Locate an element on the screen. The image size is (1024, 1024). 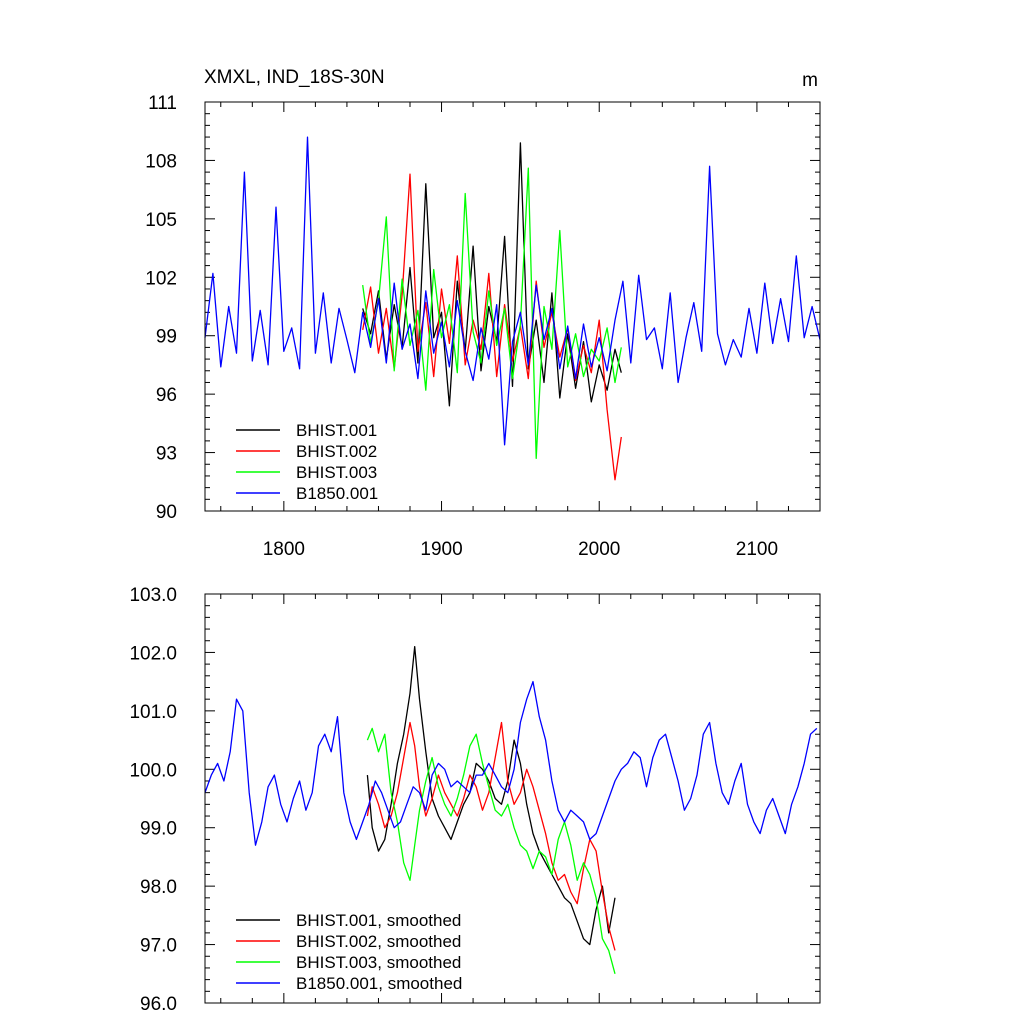
ytick-label: 100.0 is located at coordinates (153, 770).